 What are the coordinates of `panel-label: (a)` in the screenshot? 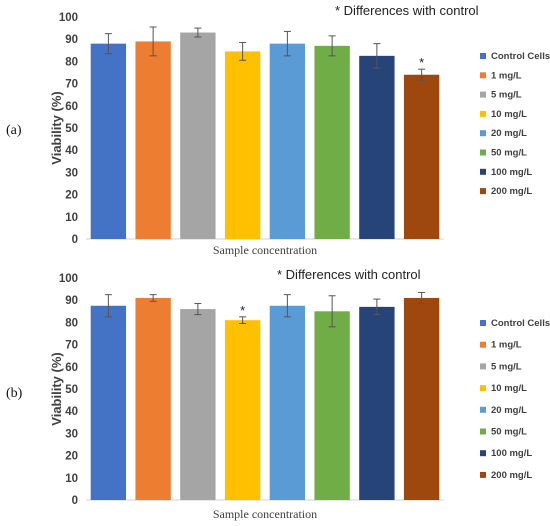 It's located at (14, 130).